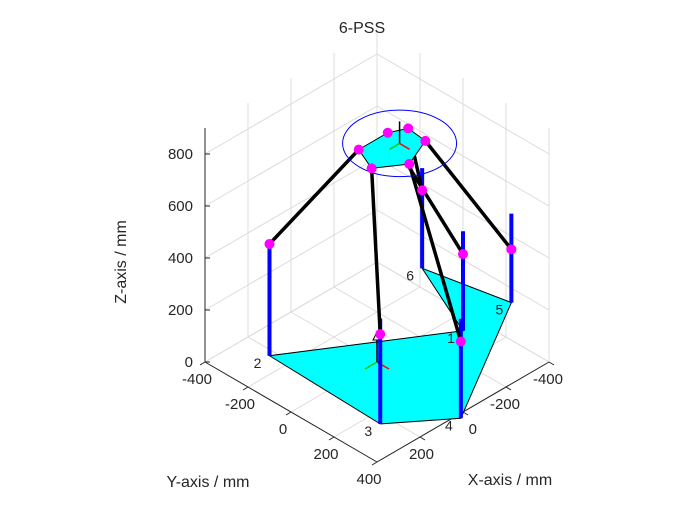 The width and height of the screenshot is (700, 525). Describe the element at coordinates (258, 363) in the screenshot. I see `base-vertex-label-2: 2` at that location.